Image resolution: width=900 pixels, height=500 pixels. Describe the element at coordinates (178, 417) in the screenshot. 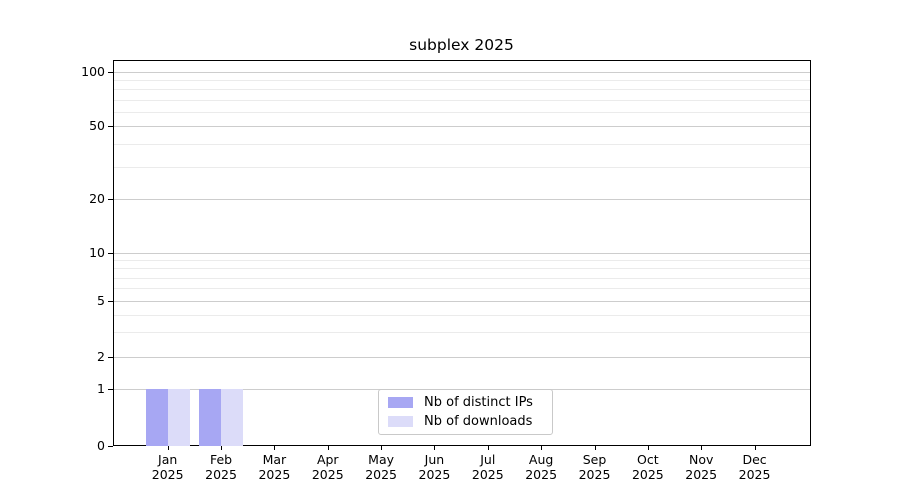

I see `bar-downloads-jan` at that location.